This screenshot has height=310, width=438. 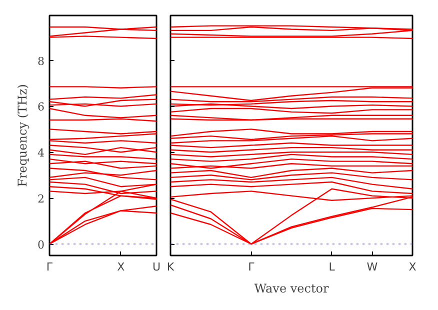 What do you see at coordinates (41, 107) in the screenshot?
I see `y-tick-label: 6` at bounding box center [41, 107].